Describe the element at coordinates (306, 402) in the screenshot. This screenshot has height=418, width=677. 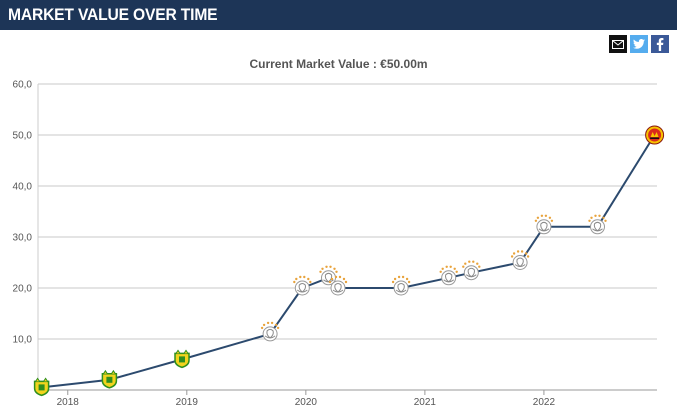
I see `x-tick-label: 2020` at that location.